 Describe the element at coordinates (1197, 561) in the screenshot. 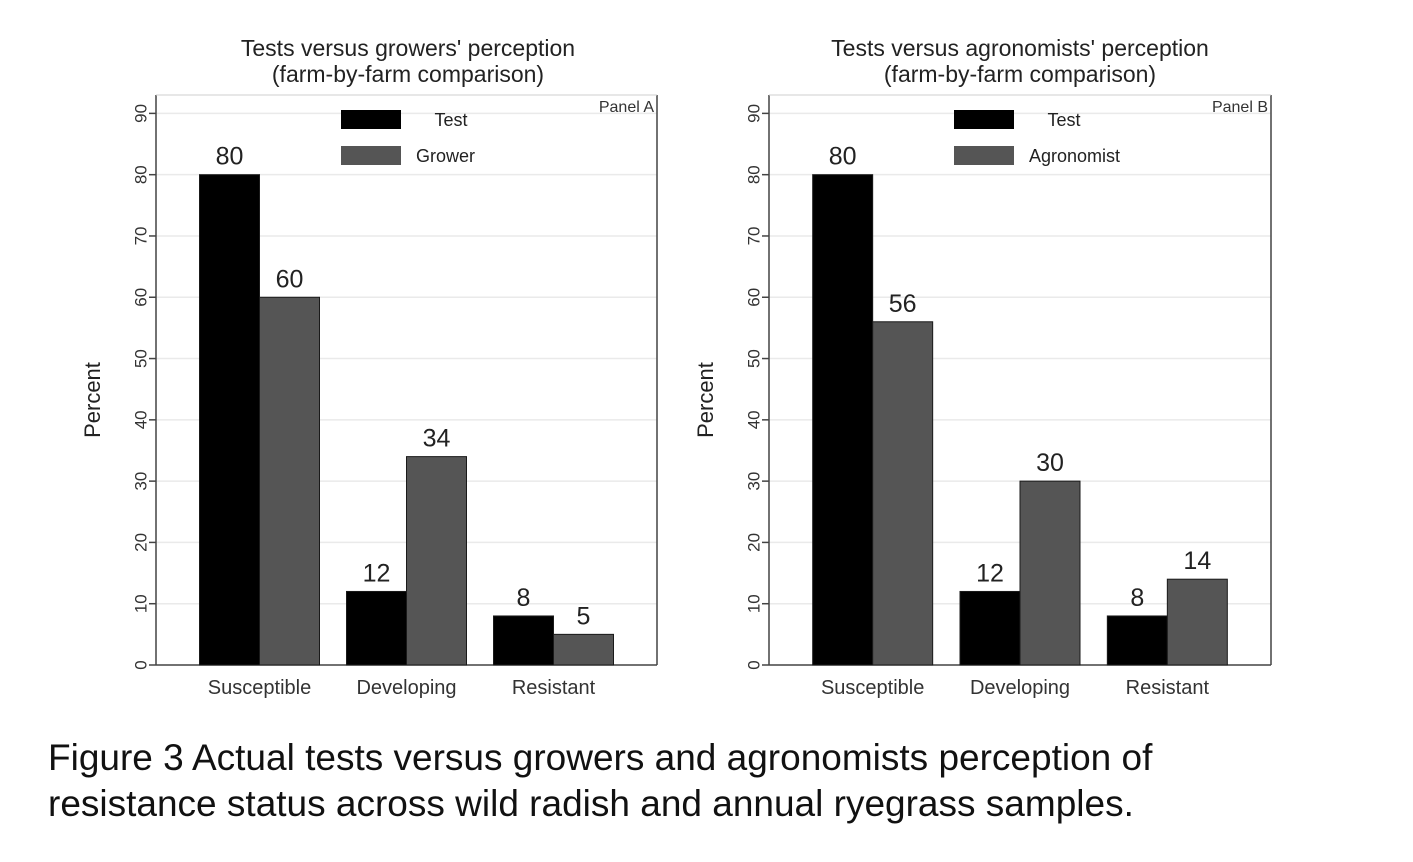

I see `bar-data-label: 14` at that location.